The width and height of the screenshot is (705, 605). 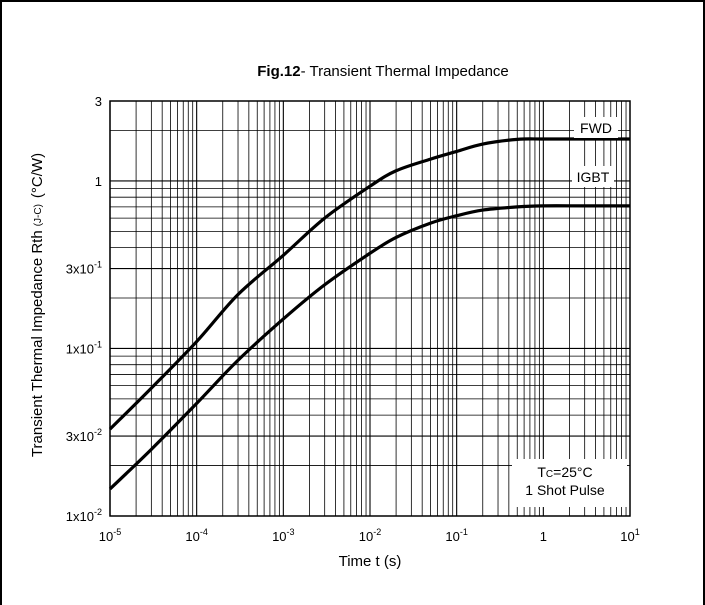 What do you see at coordinates (110, 535) in the screenshot?
I see `x-tick-label: 10⁻⁵` at bounding box center [110, 535].